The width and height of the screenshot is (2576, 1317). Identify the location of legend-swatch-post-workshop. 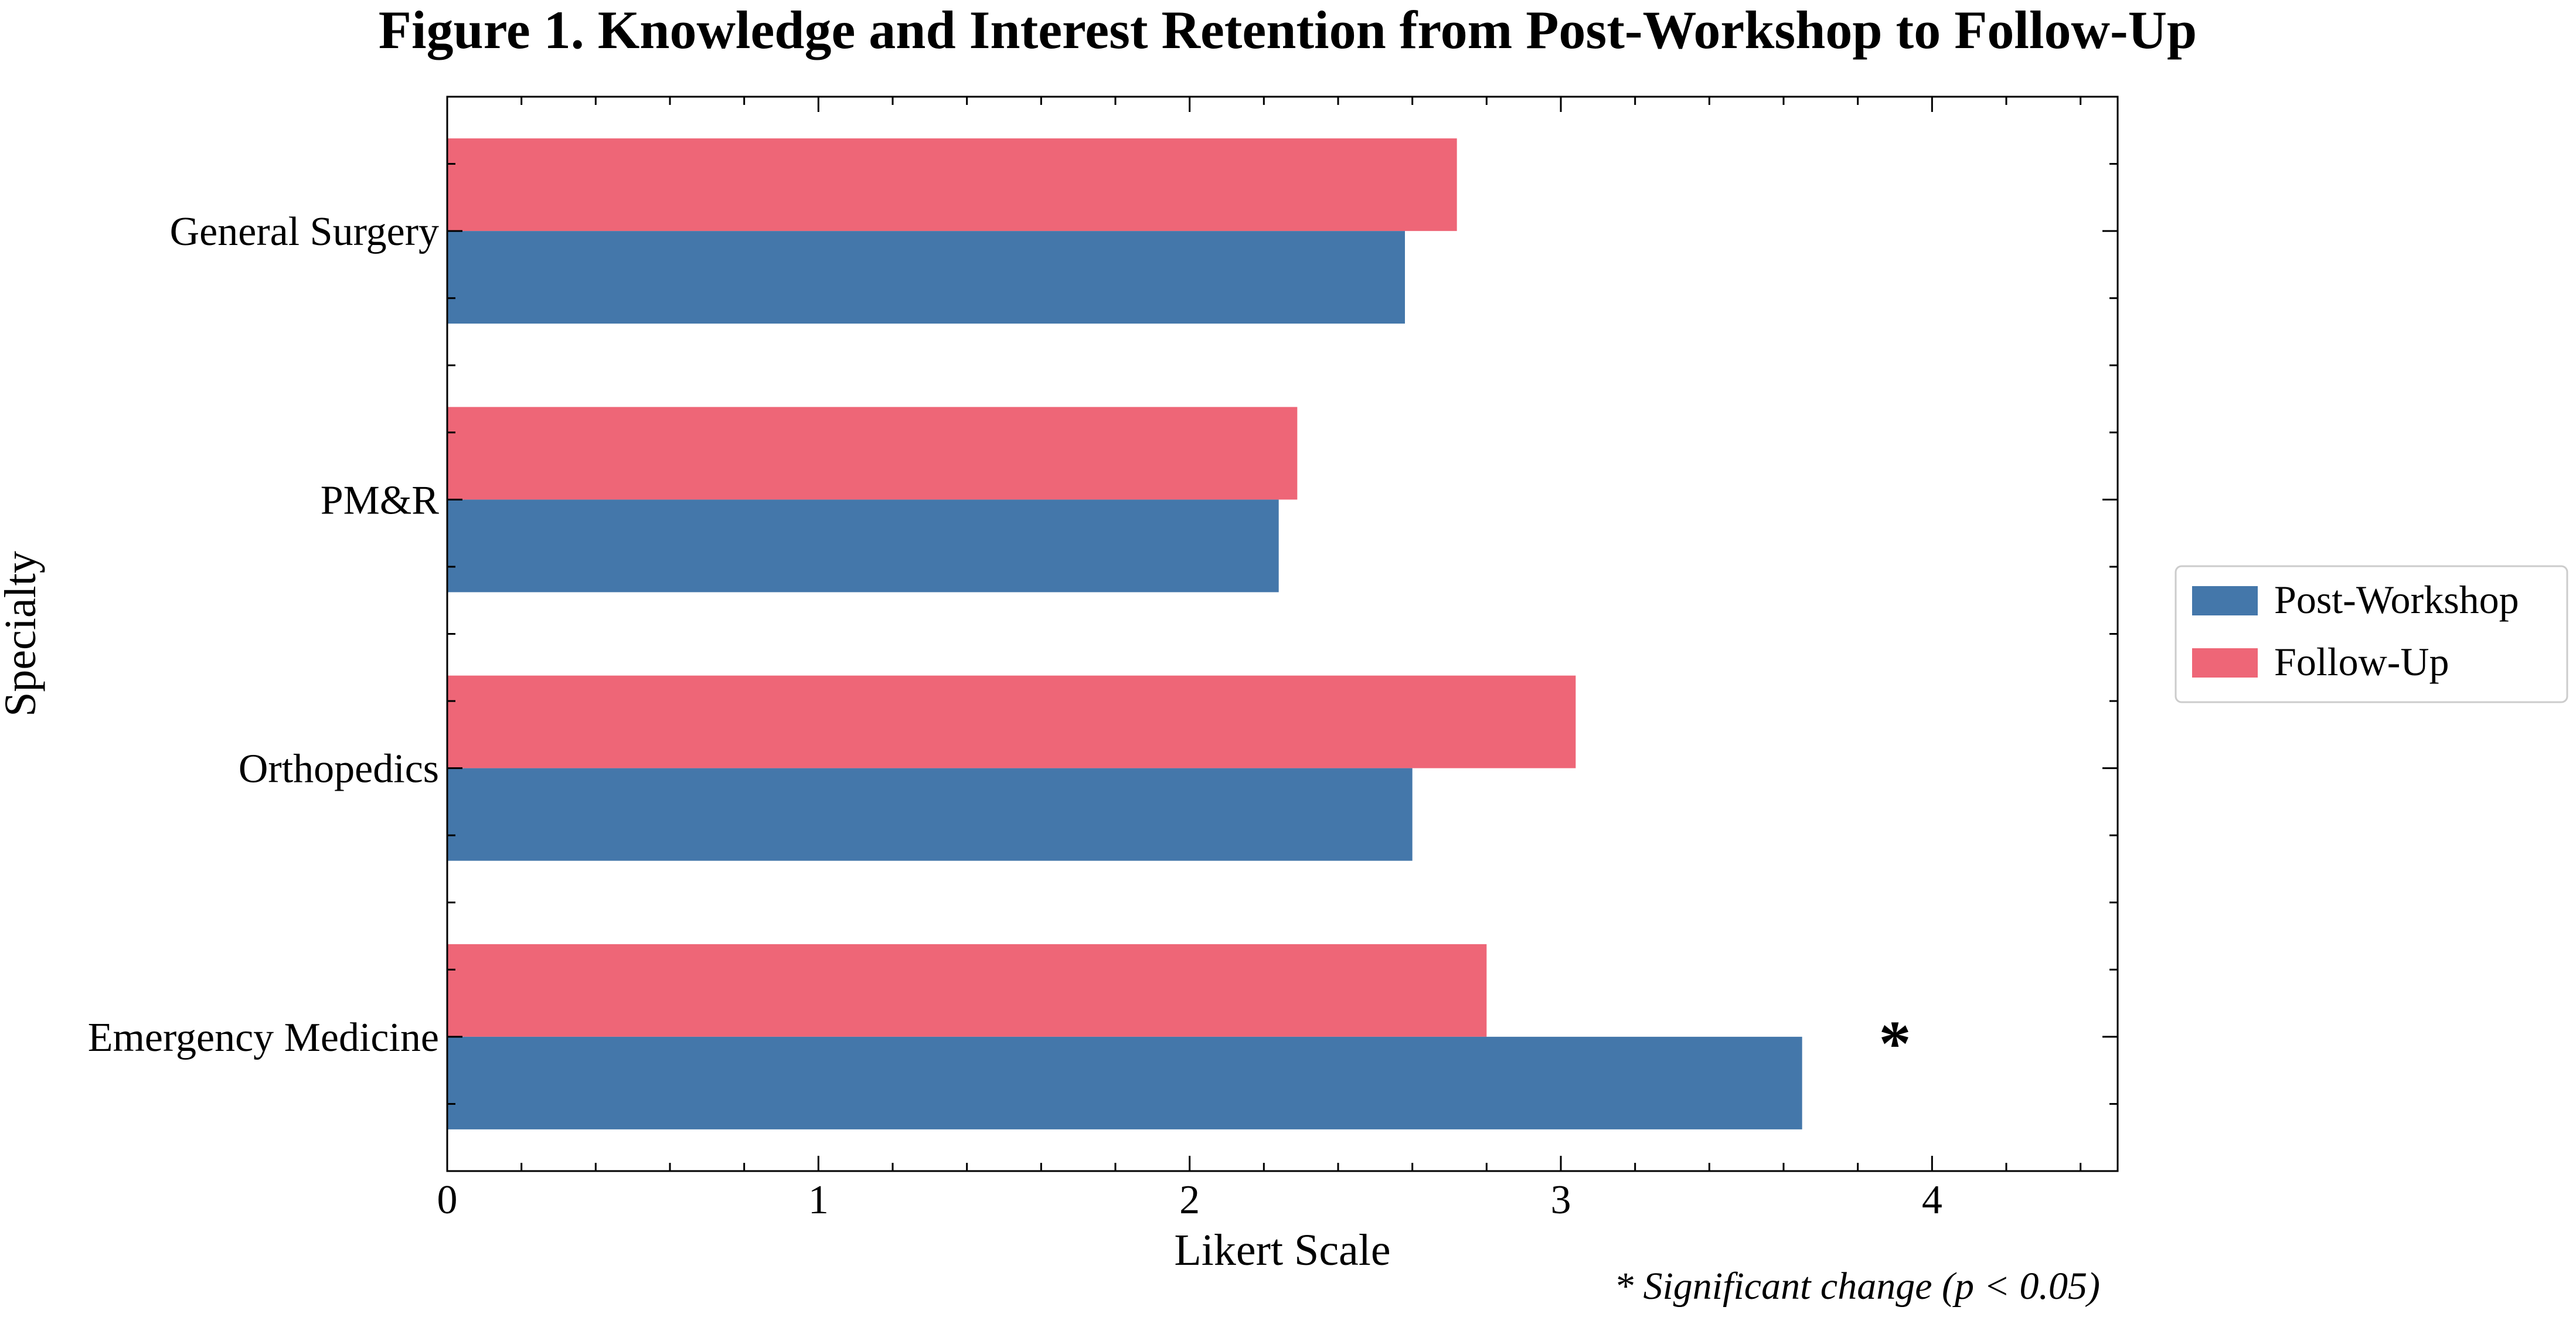
(2225, 600).